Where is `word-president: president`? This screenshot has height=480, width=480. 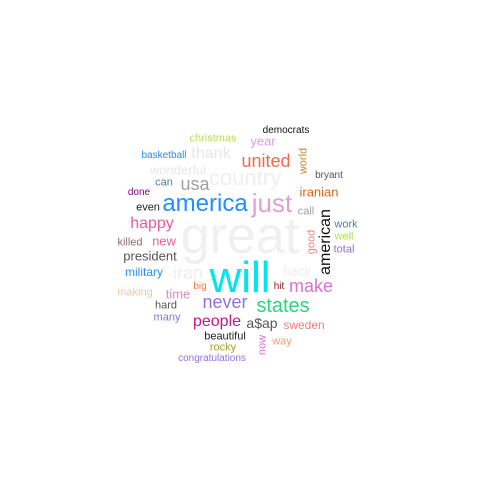
word-president: president is located at coordinates (150, 256).